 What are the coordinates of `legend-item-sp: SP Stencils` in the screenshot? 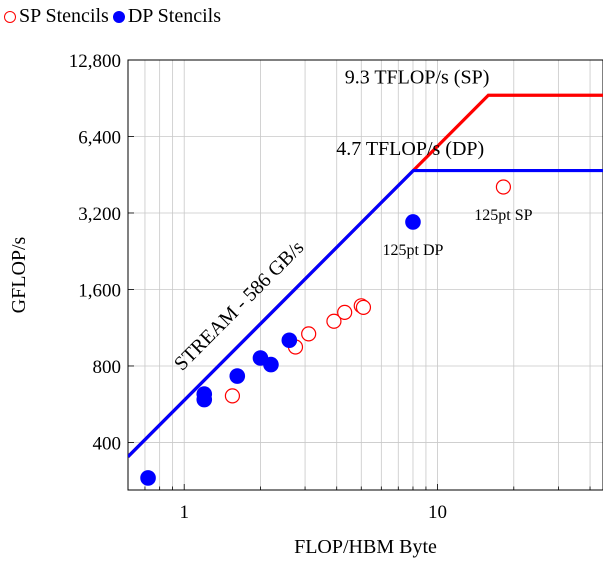 It's located at (54, 16).